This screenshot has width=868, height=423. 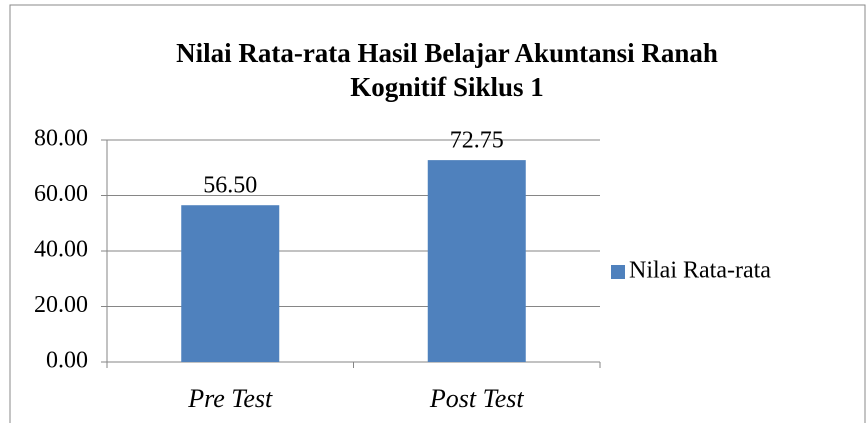 I want to click on chart-title: Kognitif Siklus 1, so click(x=447, y=87).